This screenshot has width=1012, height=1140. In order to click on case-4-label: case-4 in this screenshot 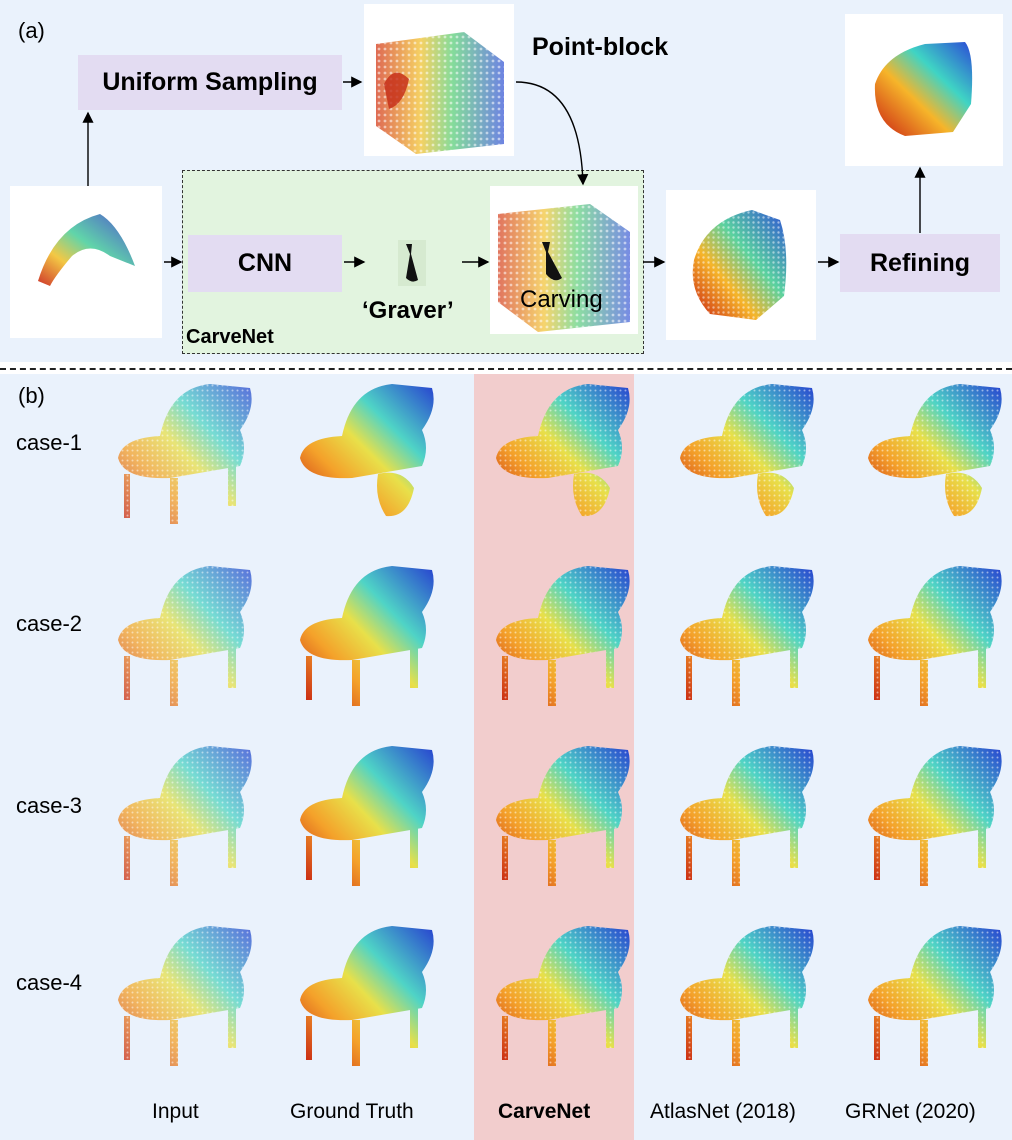, I will do `click(49, 982)`.